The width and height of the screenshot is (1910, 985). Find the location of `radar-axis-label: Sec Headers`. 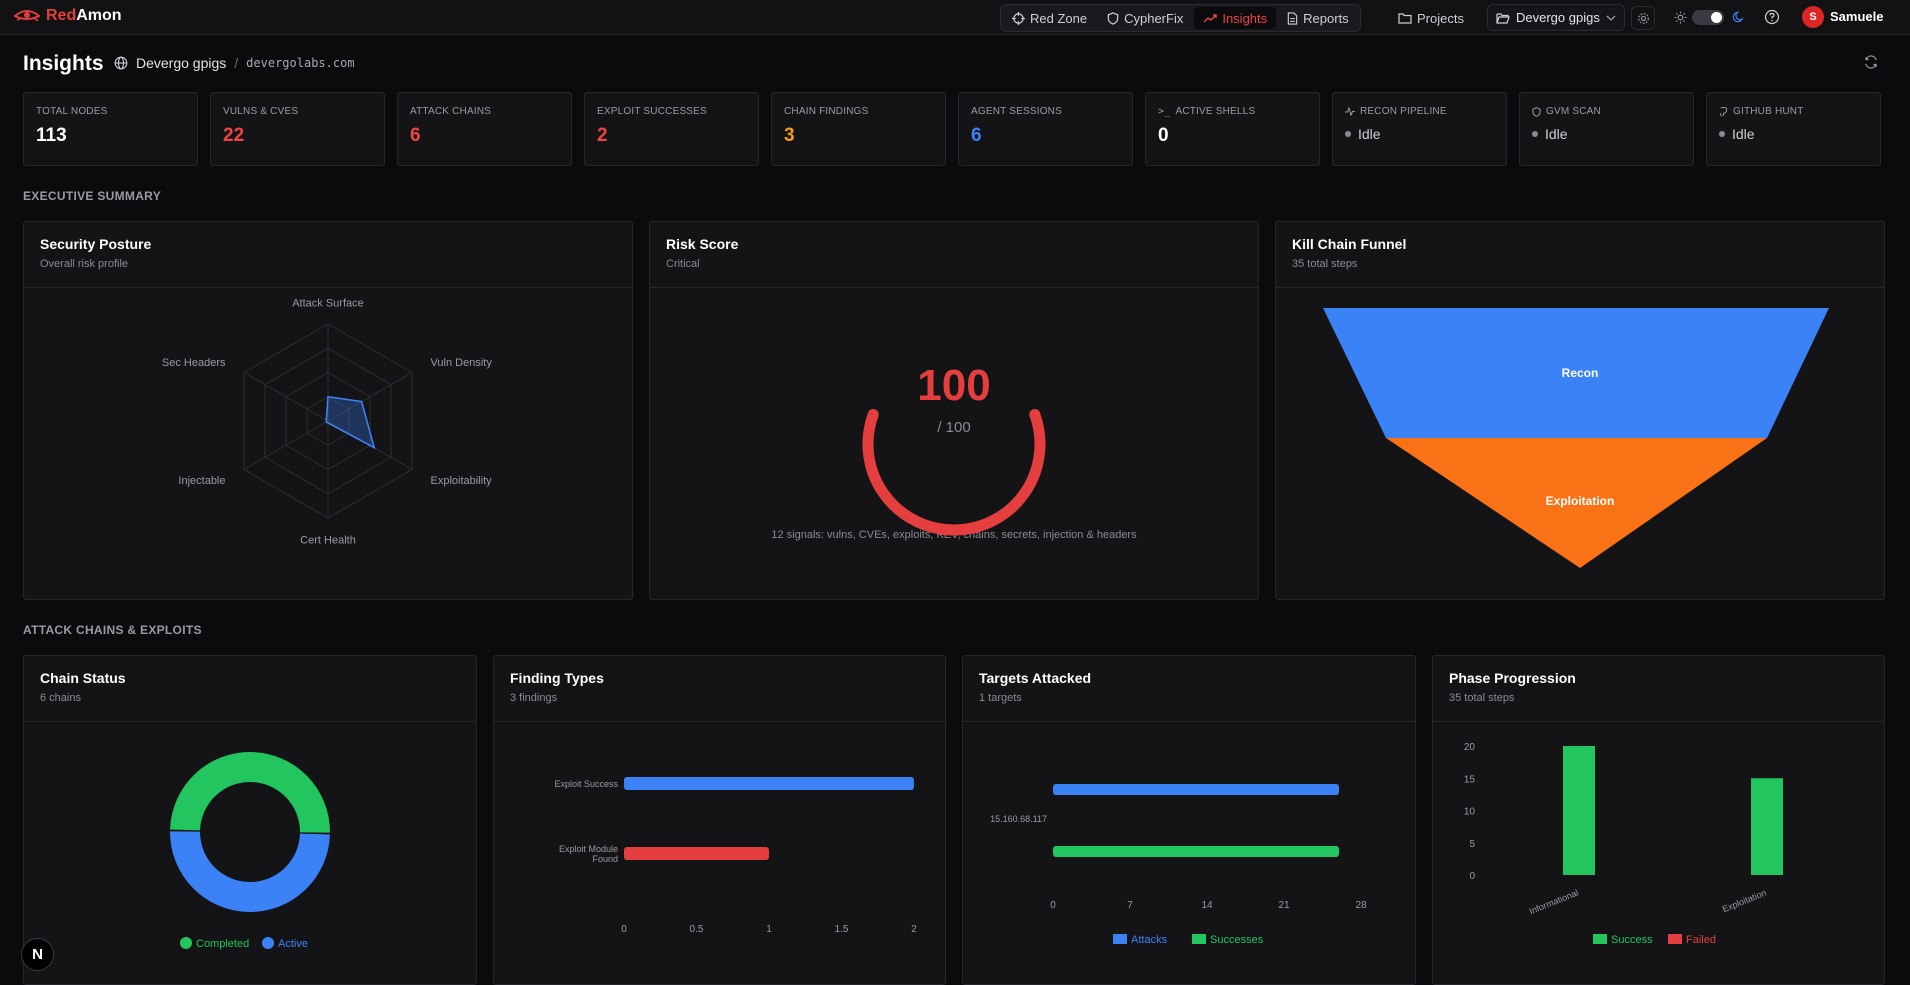

radar-axis-label: Sec Headers is located at coordinates (194, 363).